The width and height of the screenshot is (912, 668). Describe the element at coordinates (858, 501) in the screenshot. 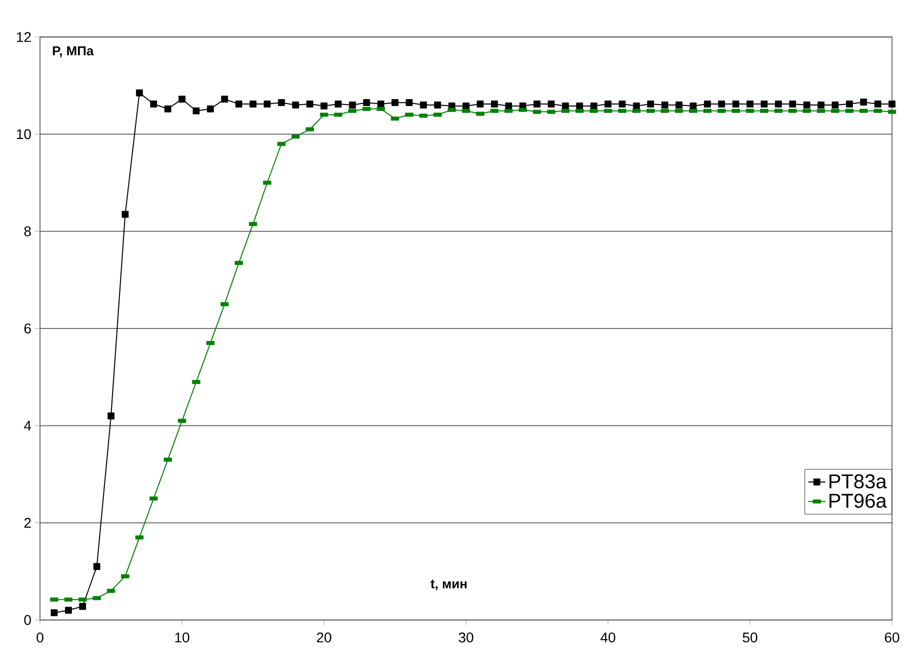

I see `legend-label: PT96a` at that location.